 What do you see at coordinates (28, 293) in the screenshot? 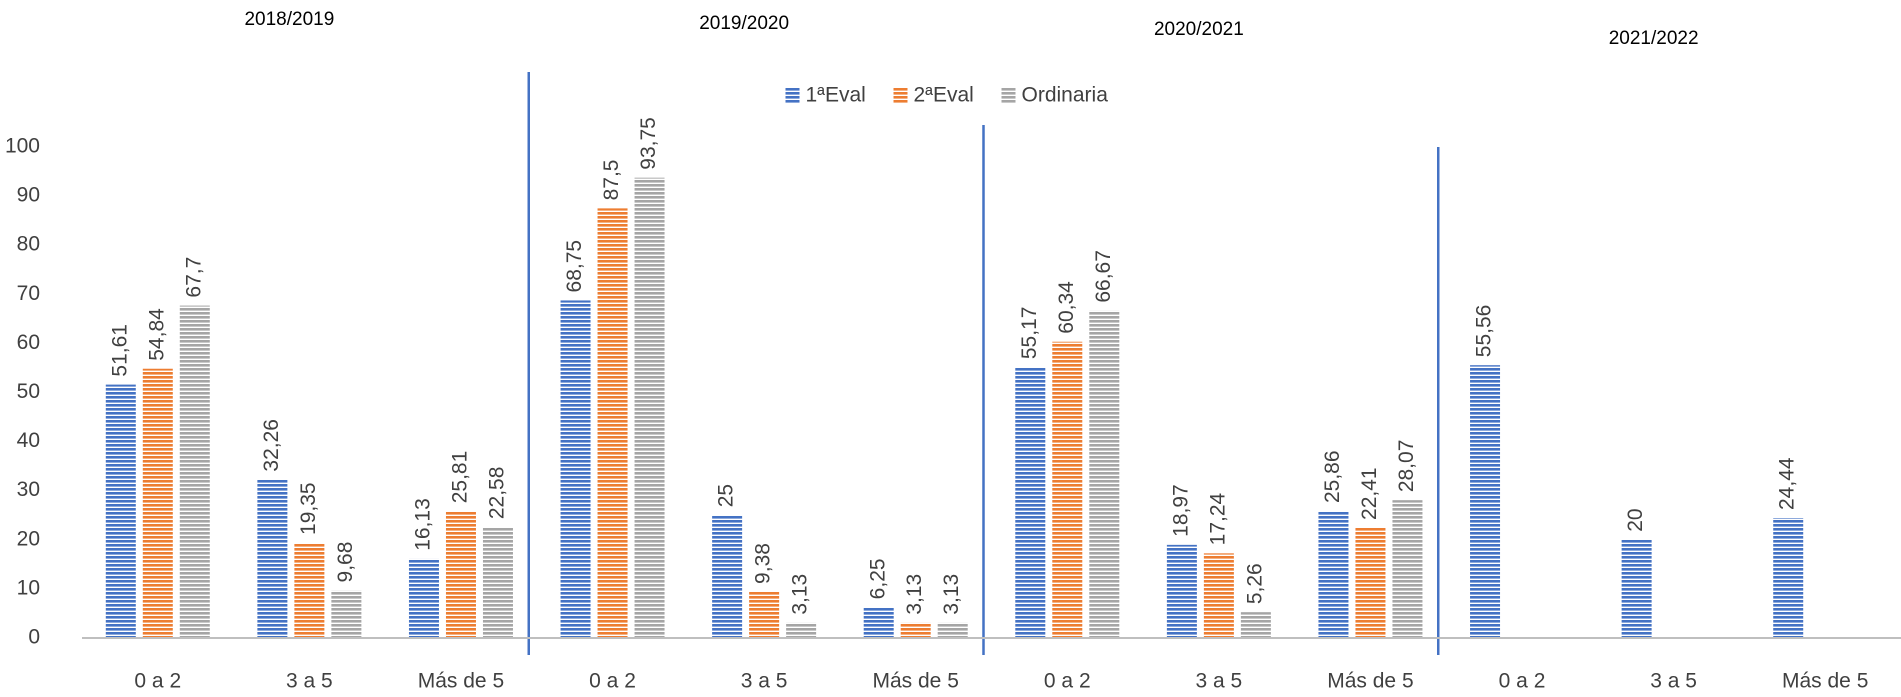
I see `y-tick-label: 70` at bounding box center [28, 293].